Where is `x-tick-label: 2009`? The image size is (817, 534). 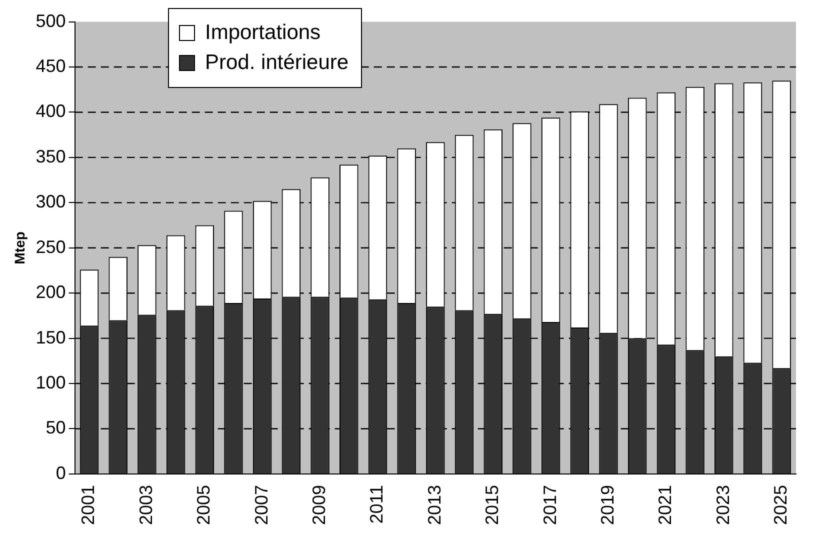
x-tick-label: 2009 is located at coordinates (319, 505).